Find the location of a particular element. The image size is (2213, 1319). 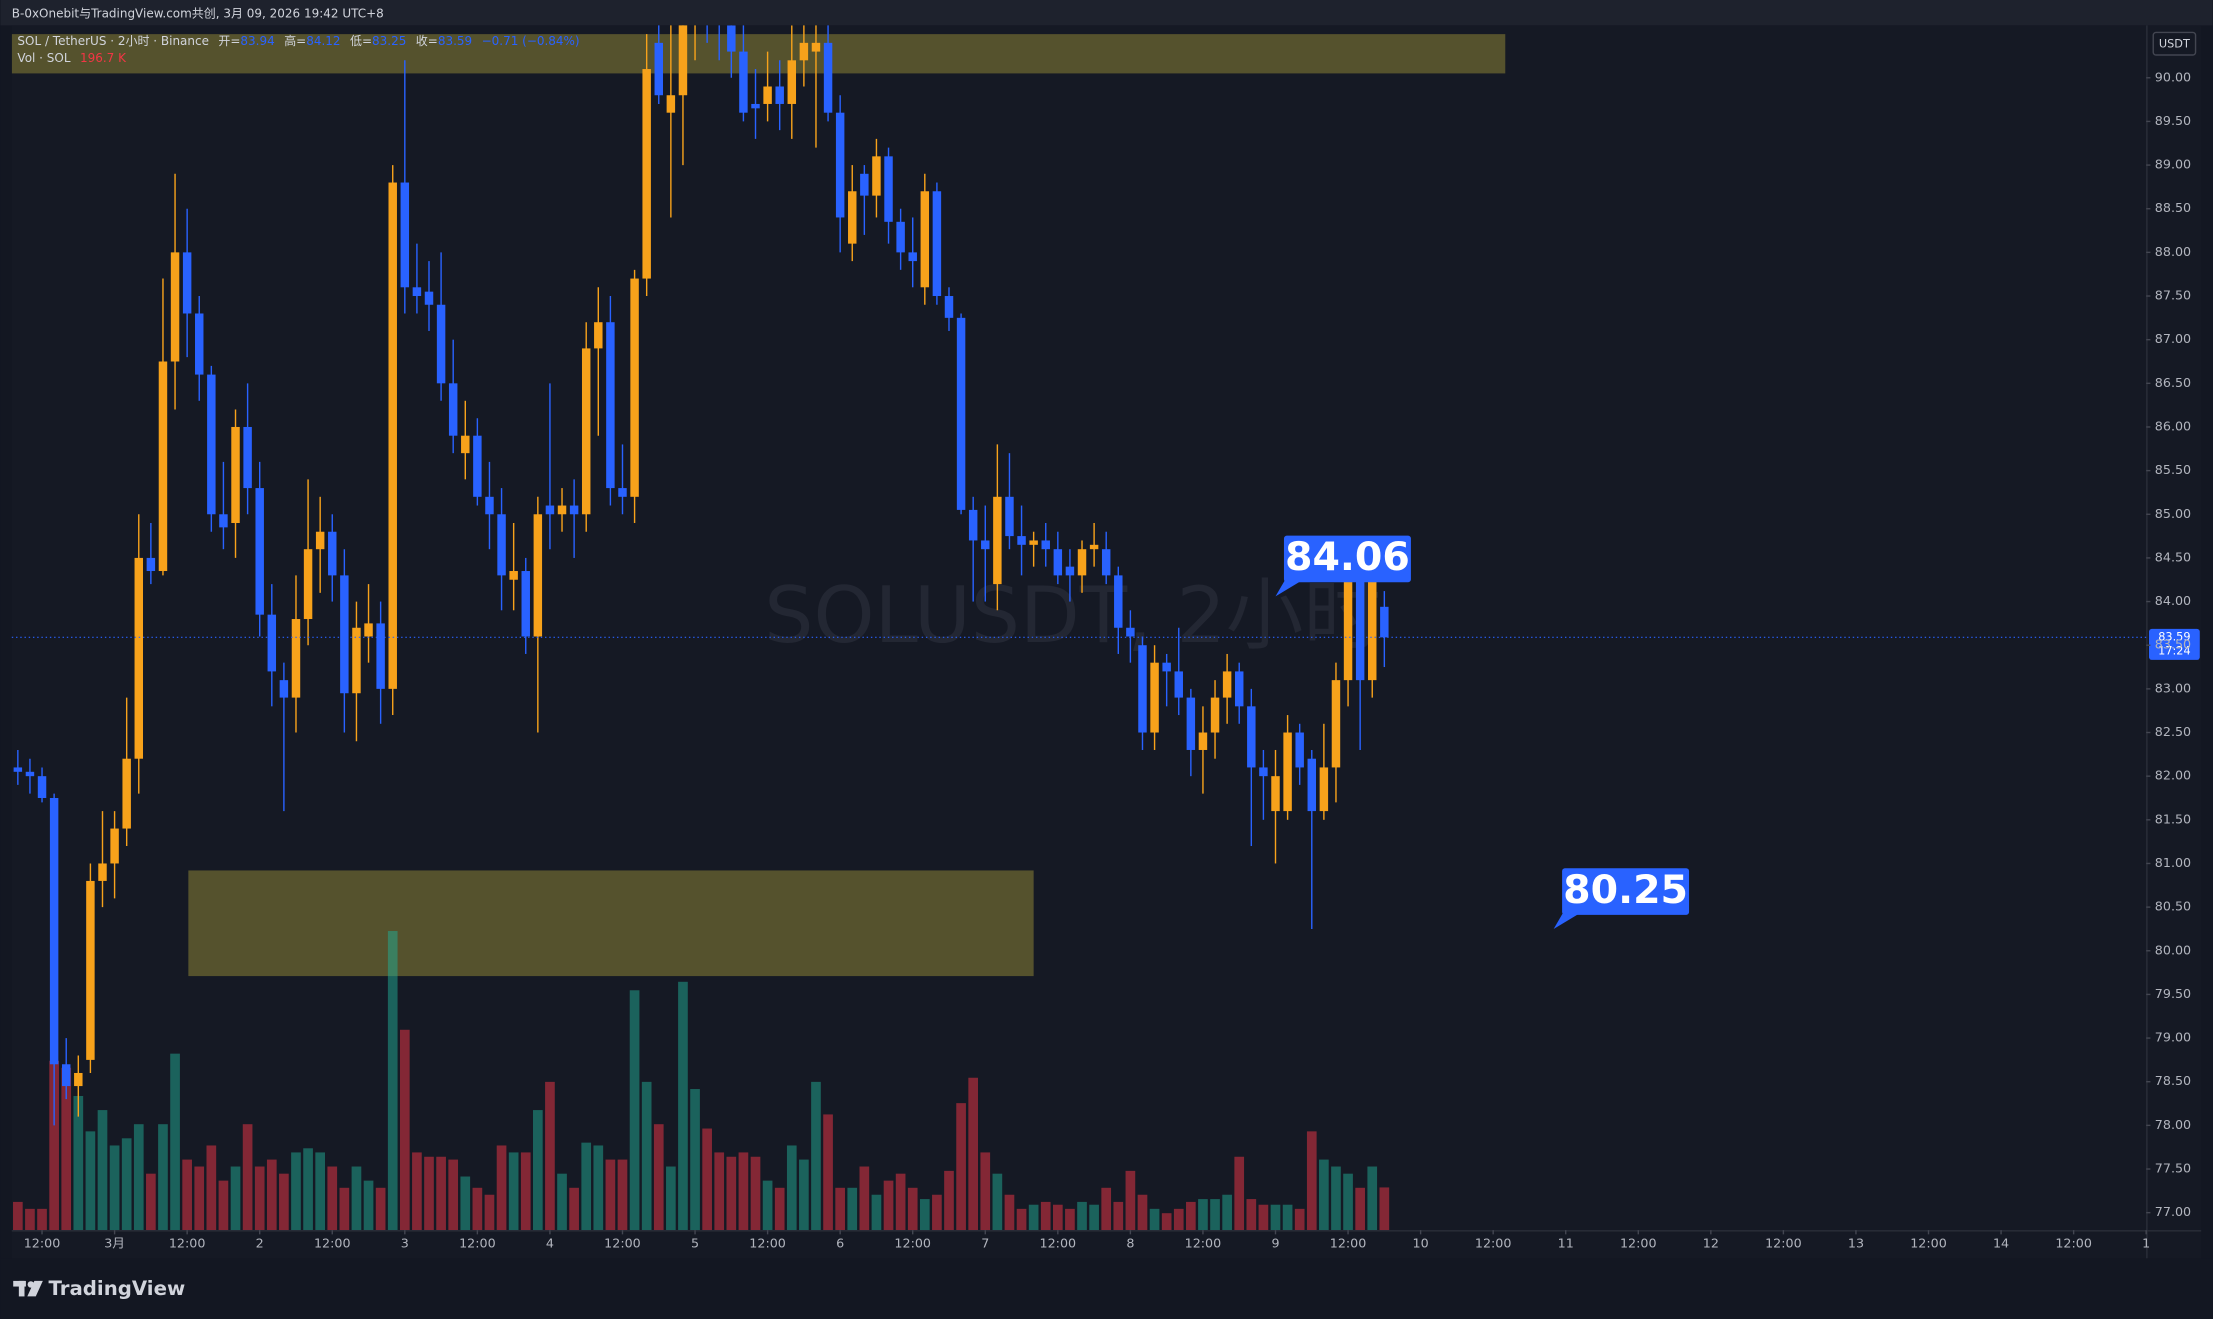

y-tick-label: 85.00 is located at coordinates (2173, 513).